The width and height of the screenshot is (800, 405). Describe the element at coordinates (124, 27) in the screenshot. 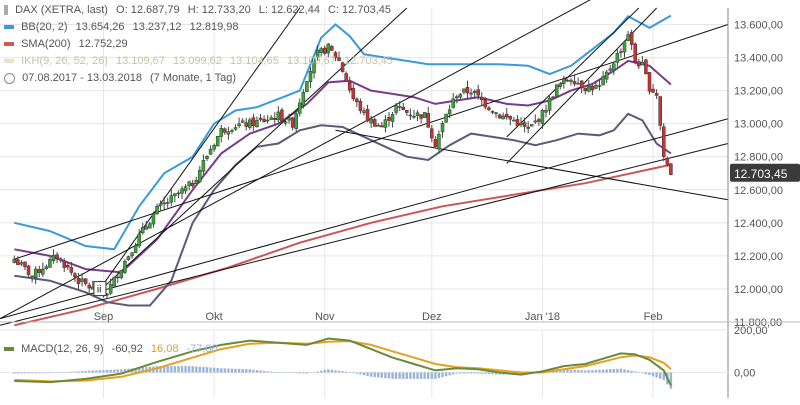

I see `legend-bb: BB(20, 2) 13.654,26 13.237,12 12.819,98` at that location.